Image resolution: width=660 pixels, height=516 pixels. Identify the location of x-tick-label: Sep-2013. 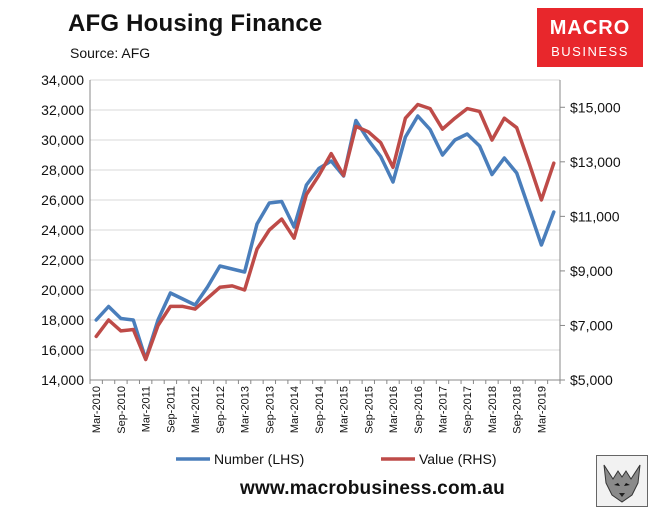
(270, 410).